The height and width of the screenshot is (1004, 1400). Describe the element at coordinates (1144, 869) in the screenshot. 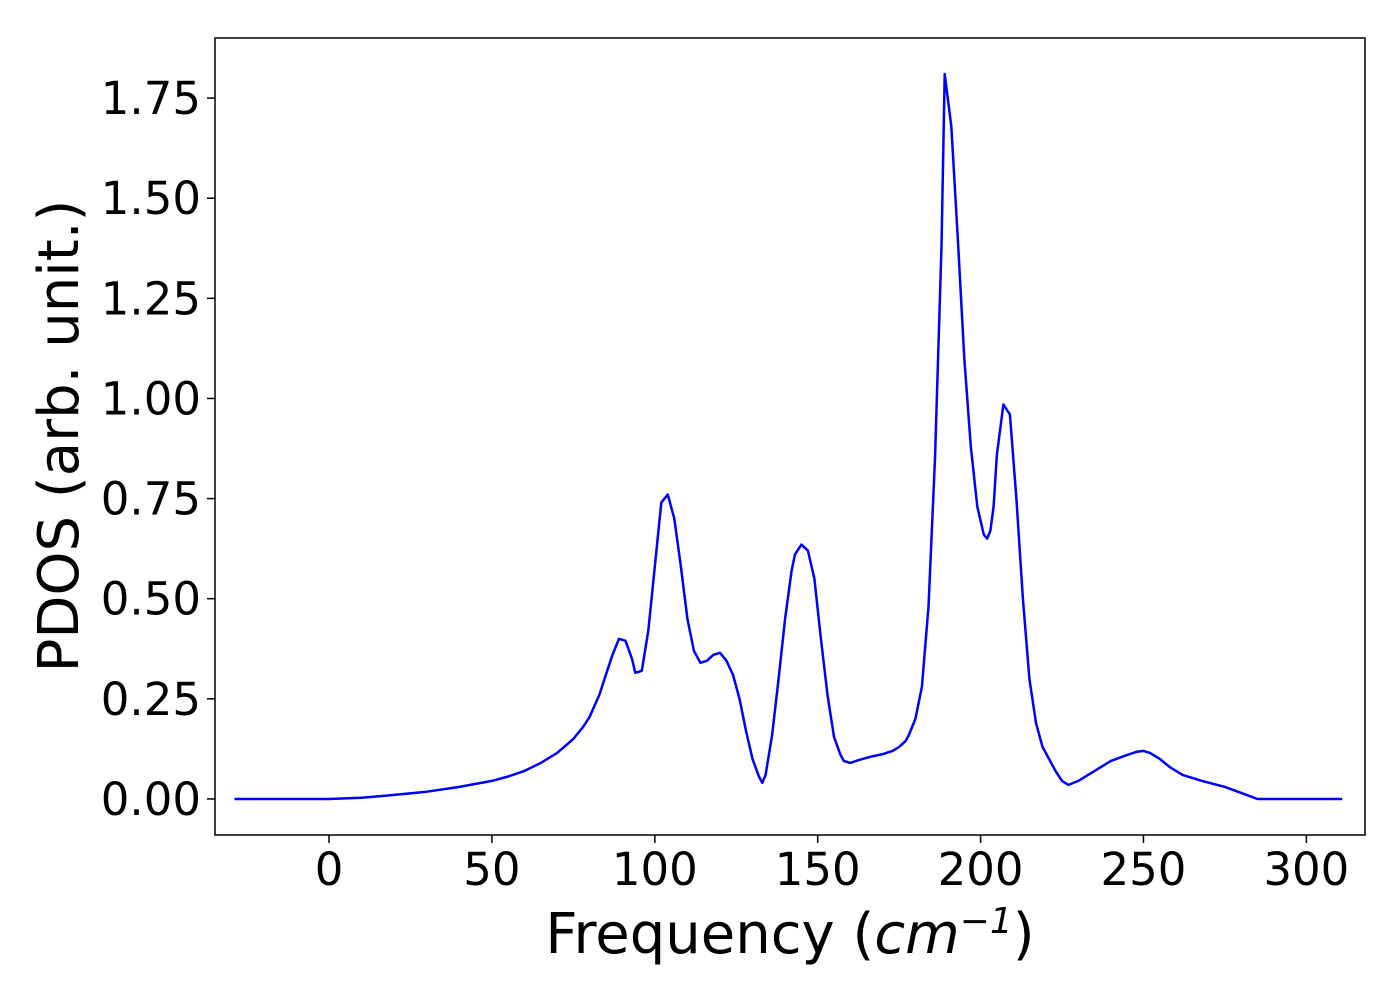

I see `x-tick-label: 250` at that location.